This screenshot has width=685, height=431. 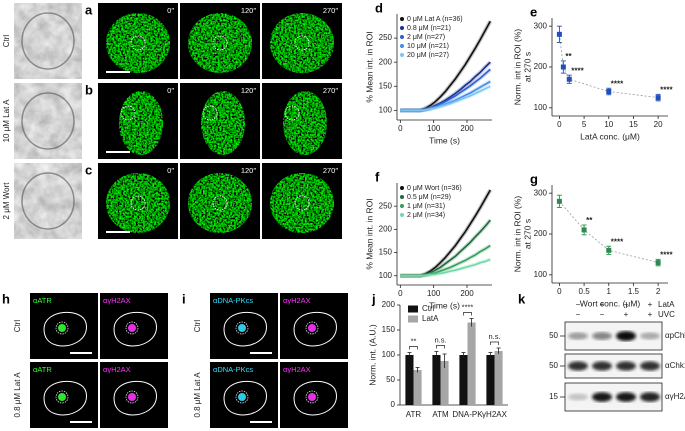 What do you see at coordinates (6, 298) in the screenshot?
I see `panel-letter: h` at bounding box center [6, 298].